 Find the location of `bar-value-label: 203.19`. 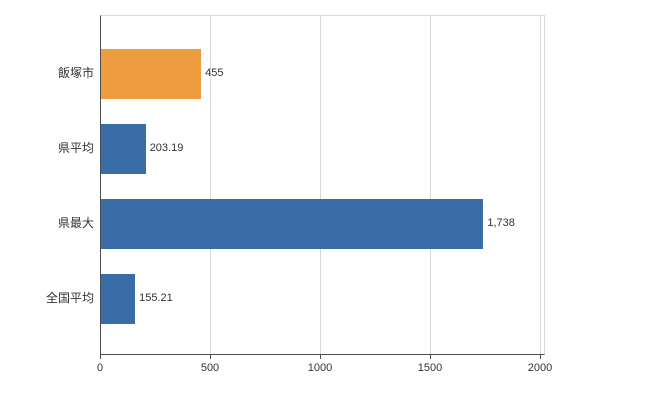

bar-value-label: 203.19 is located at coordinates (166, 147).